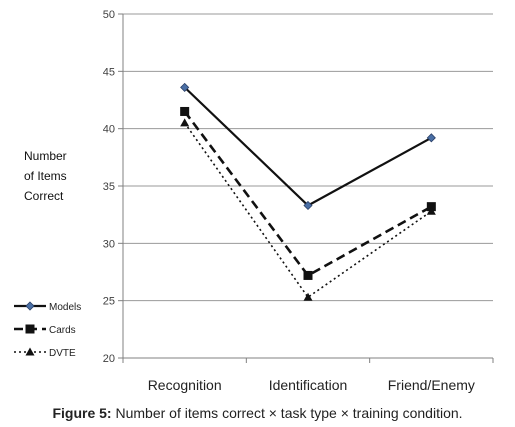 Image resolution: width=515 pixels, height=427 pixels. Describe the element at coordinates (109, 130) in the screenshot. I see `y-tick-label: 40` at that location.